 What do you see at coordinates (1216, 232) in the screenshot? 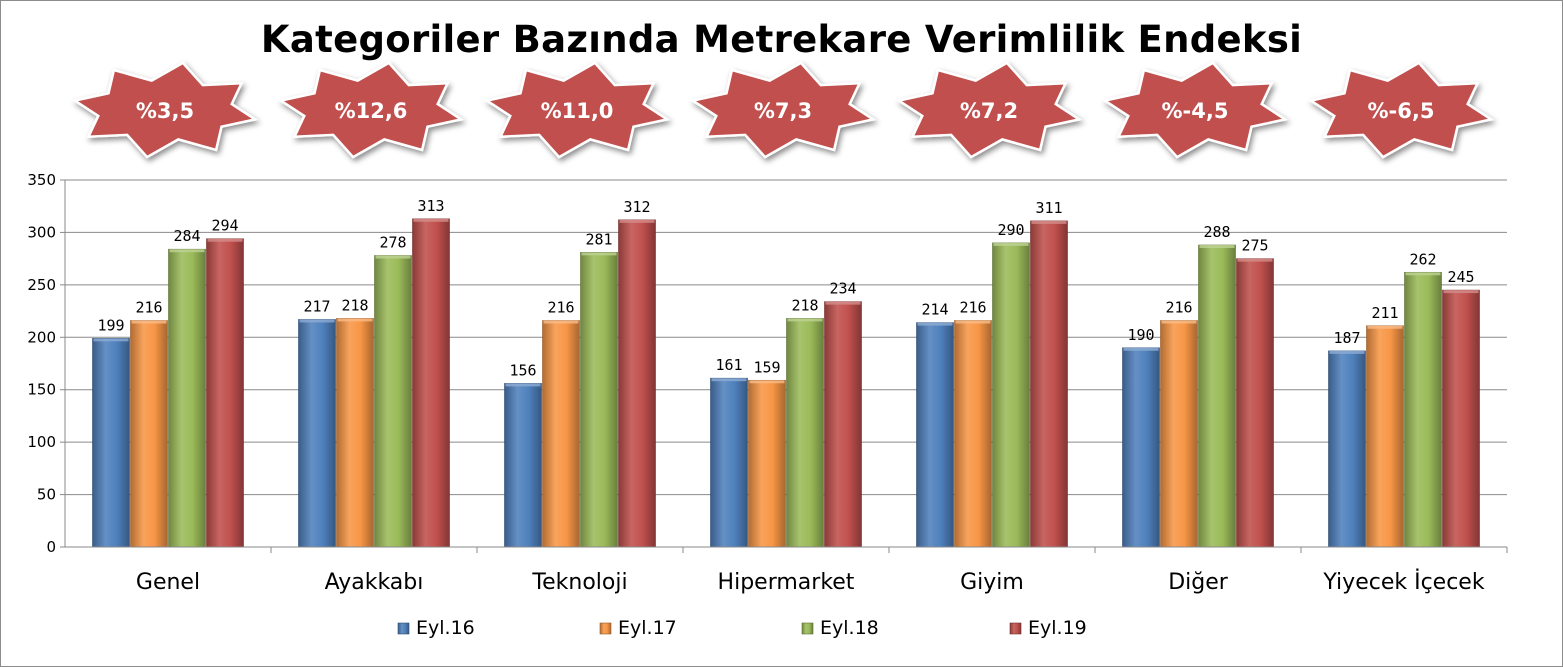
I see `data-label: 288` at bounding box center [1216, 232].